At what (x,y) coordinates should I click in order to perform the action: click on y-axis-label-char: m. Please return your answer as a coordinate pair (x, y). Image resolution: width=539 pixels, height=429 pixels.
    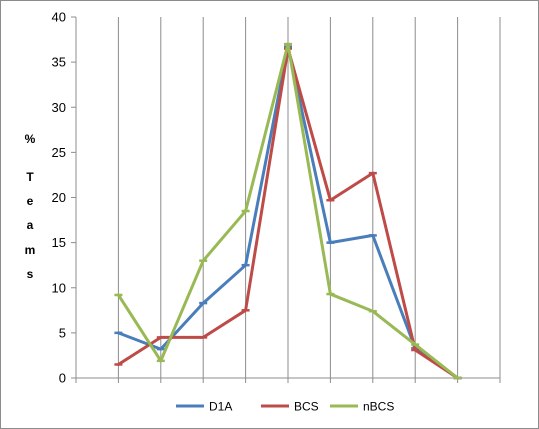
    Looking at the image, I should click on (30, 250).